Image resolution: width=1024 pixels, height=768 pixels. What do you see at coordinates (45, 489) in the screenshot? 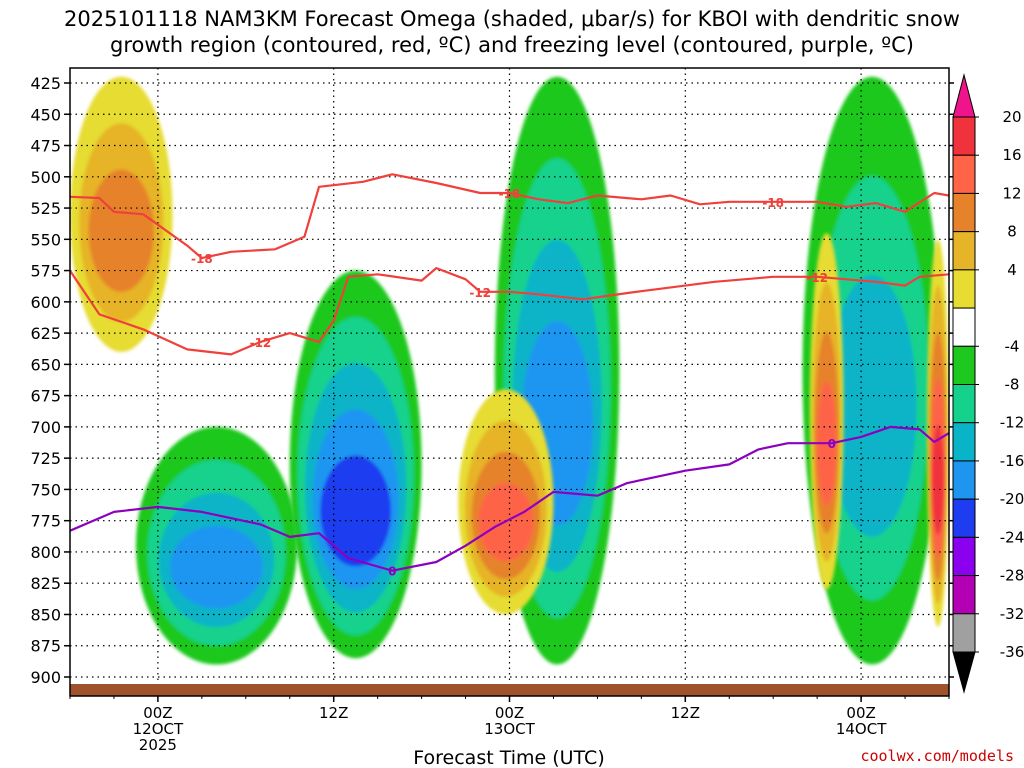
I see `y-tick-label: 750` at bounding box center [45, 489].